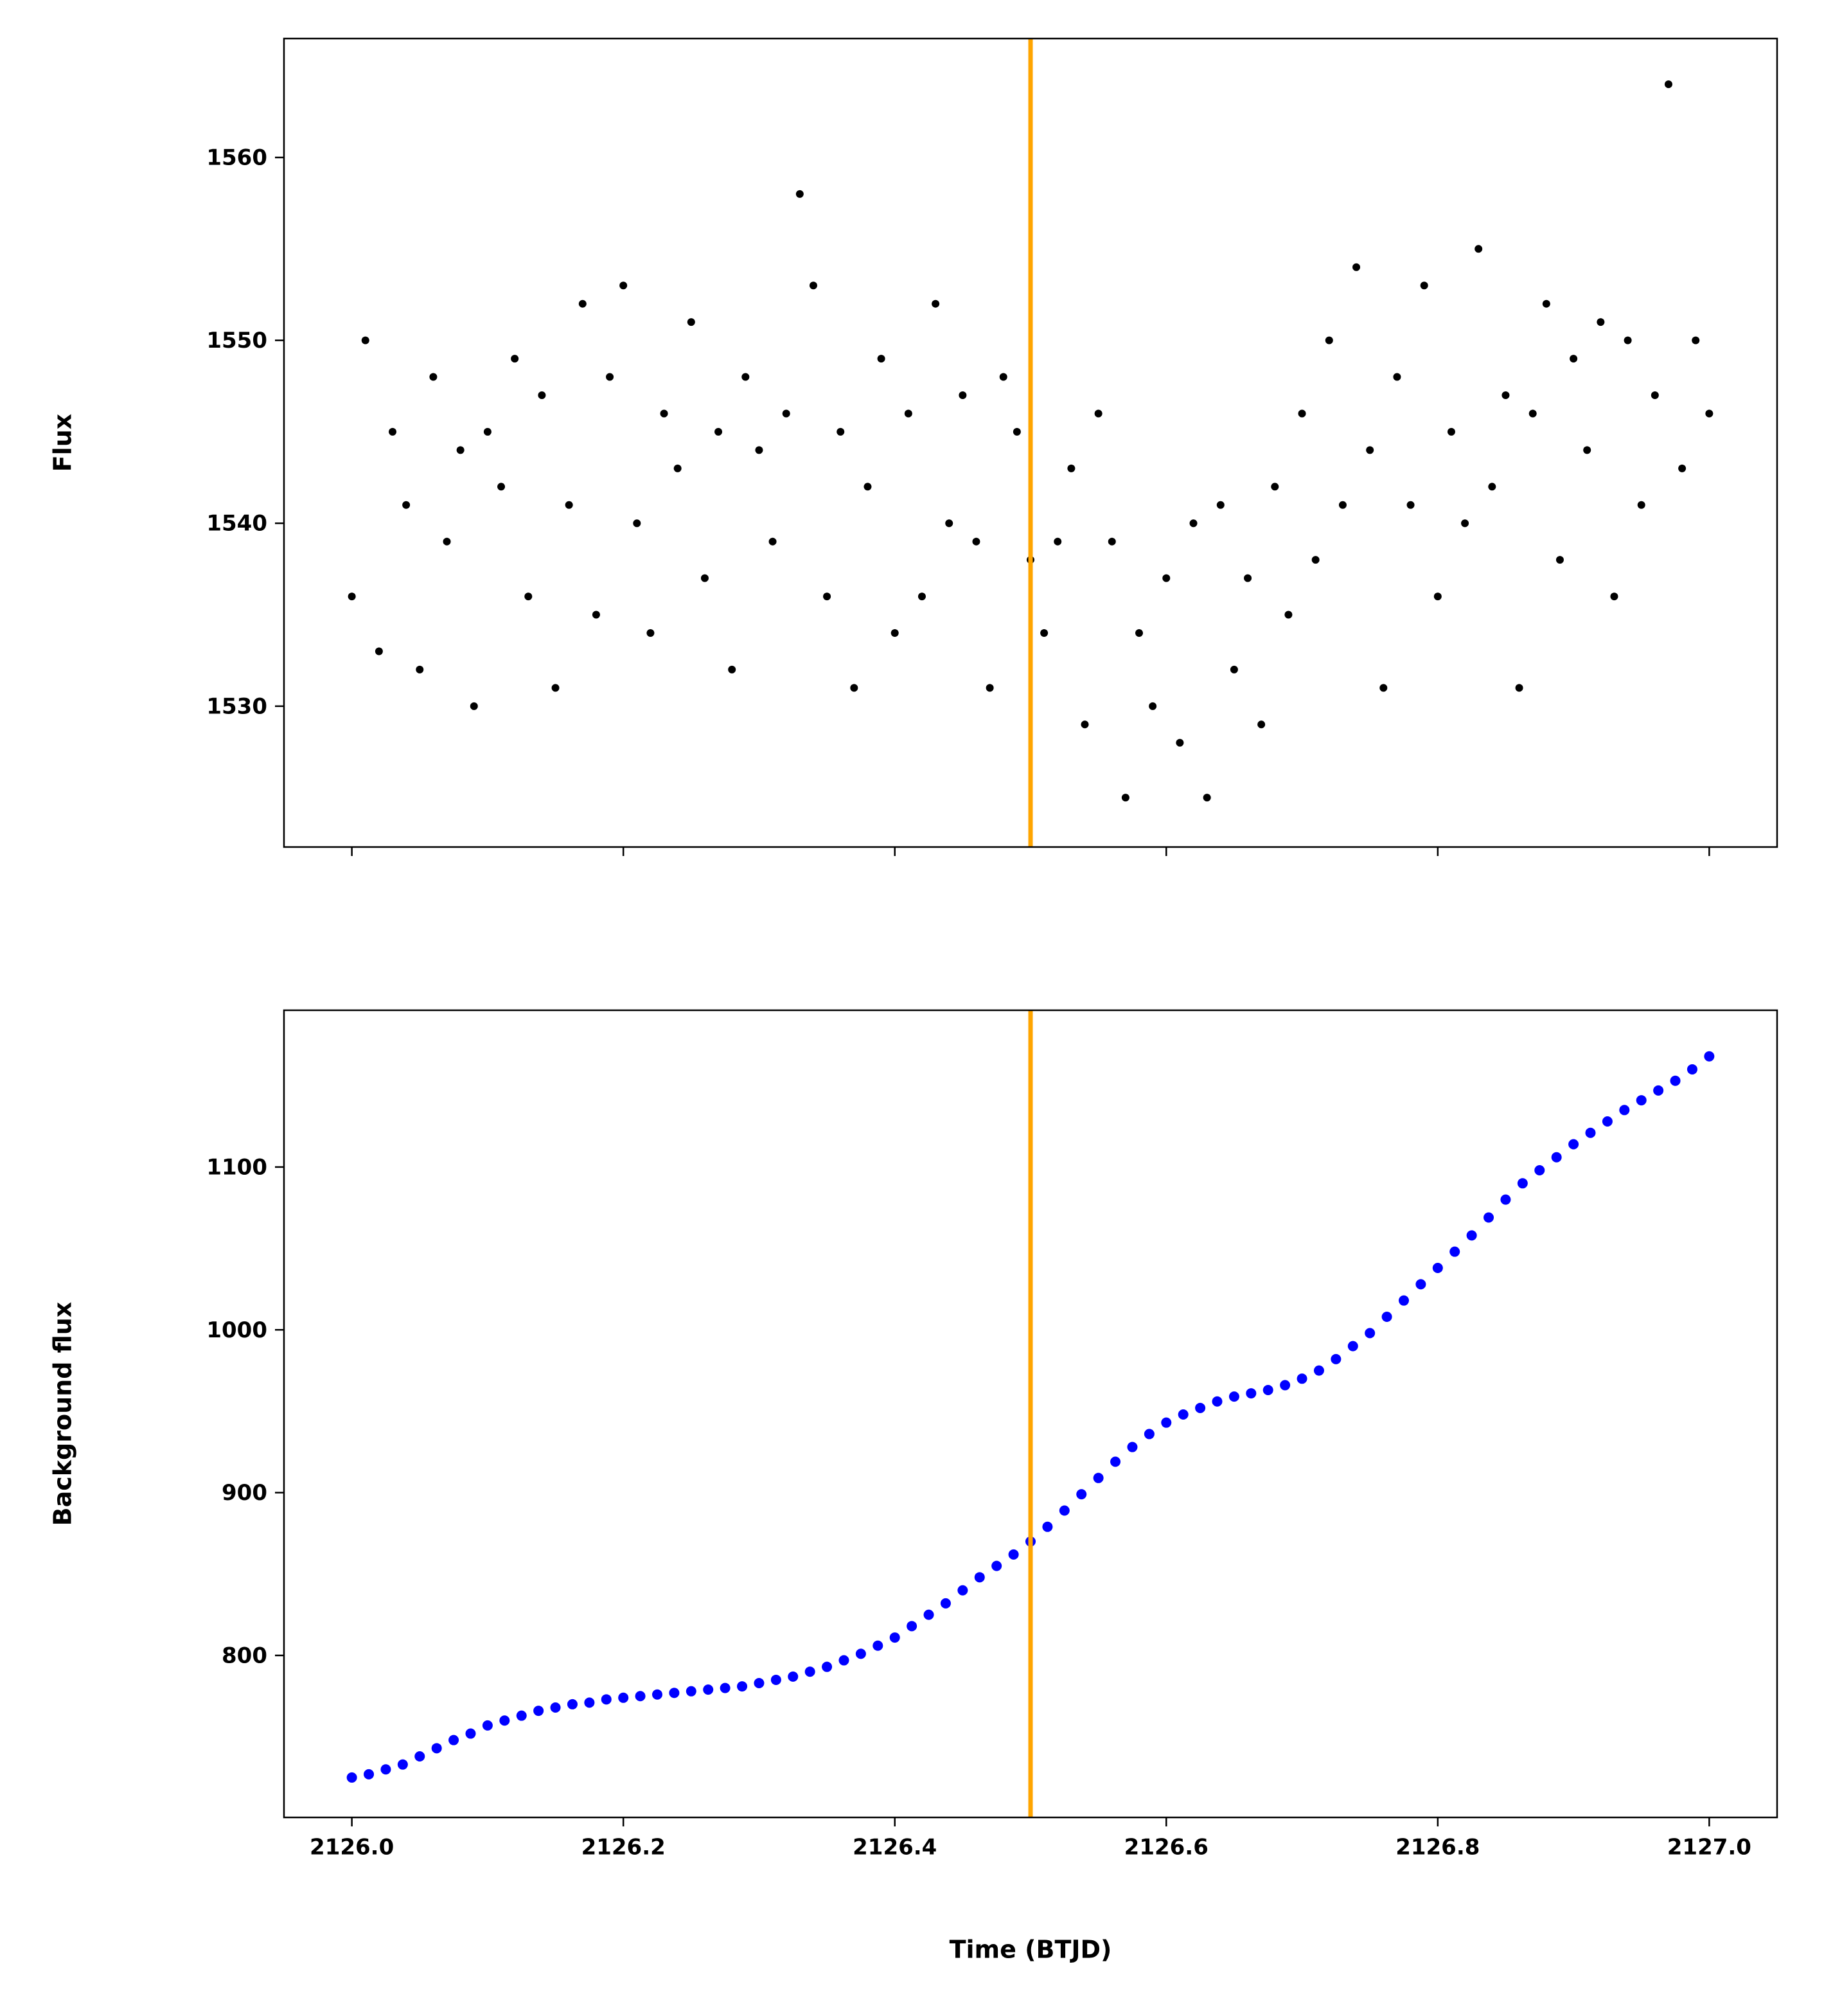 The image size is (1842, 2016). Describe the element at coordinates (236, 706) in the screenshot. I see `y-tick-label: 1530` at that location.